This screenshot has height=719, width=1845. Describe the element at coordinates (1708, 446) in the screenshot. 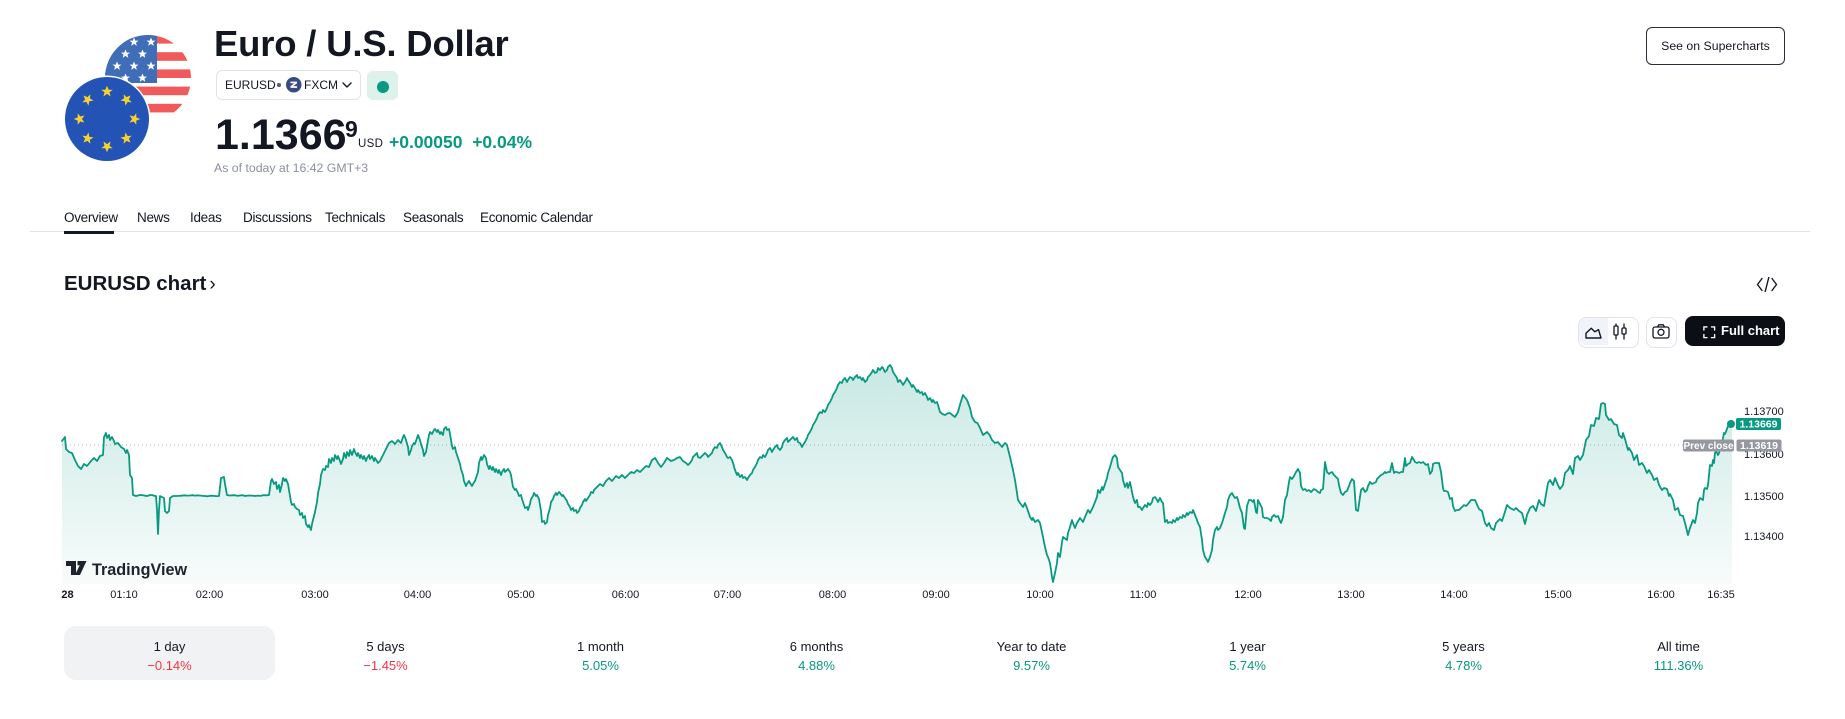

I see `svg-text: Prev close` at that location.